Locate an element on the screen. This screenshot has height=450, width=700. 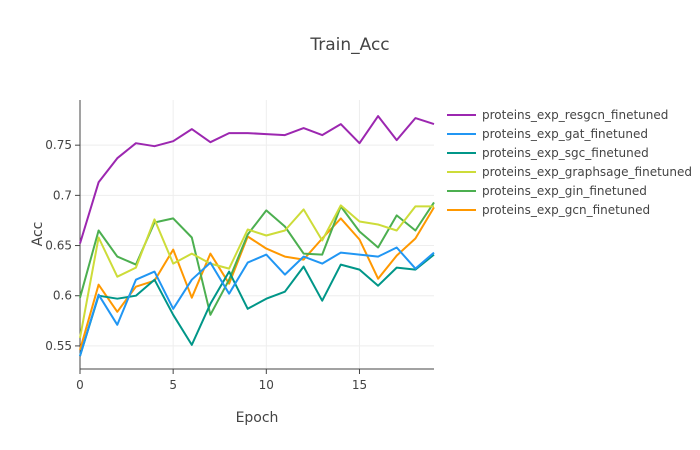
legend-item: proteins_exp_gat_finetuned is located at coordinates (547, 134).